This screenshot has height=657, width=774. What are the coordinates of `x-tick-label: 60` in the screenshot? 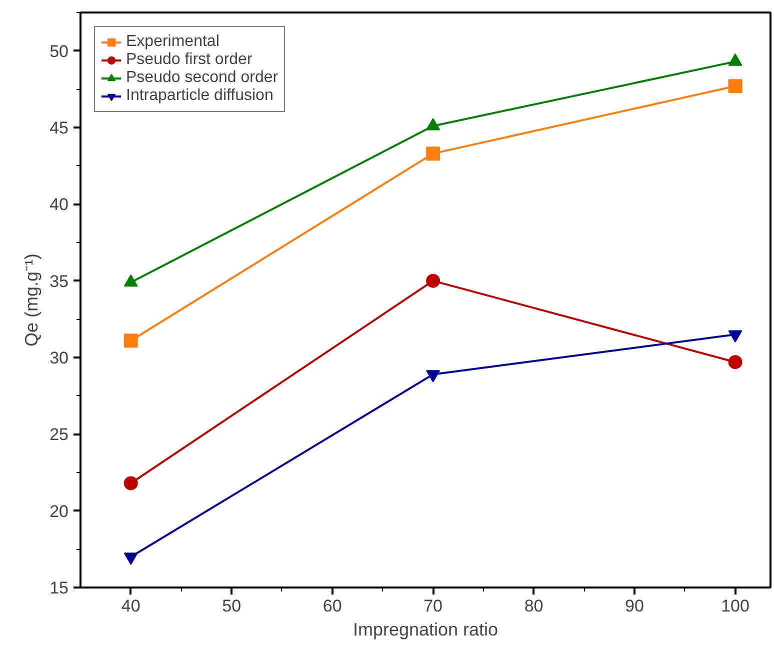 It's located at (332, 606).